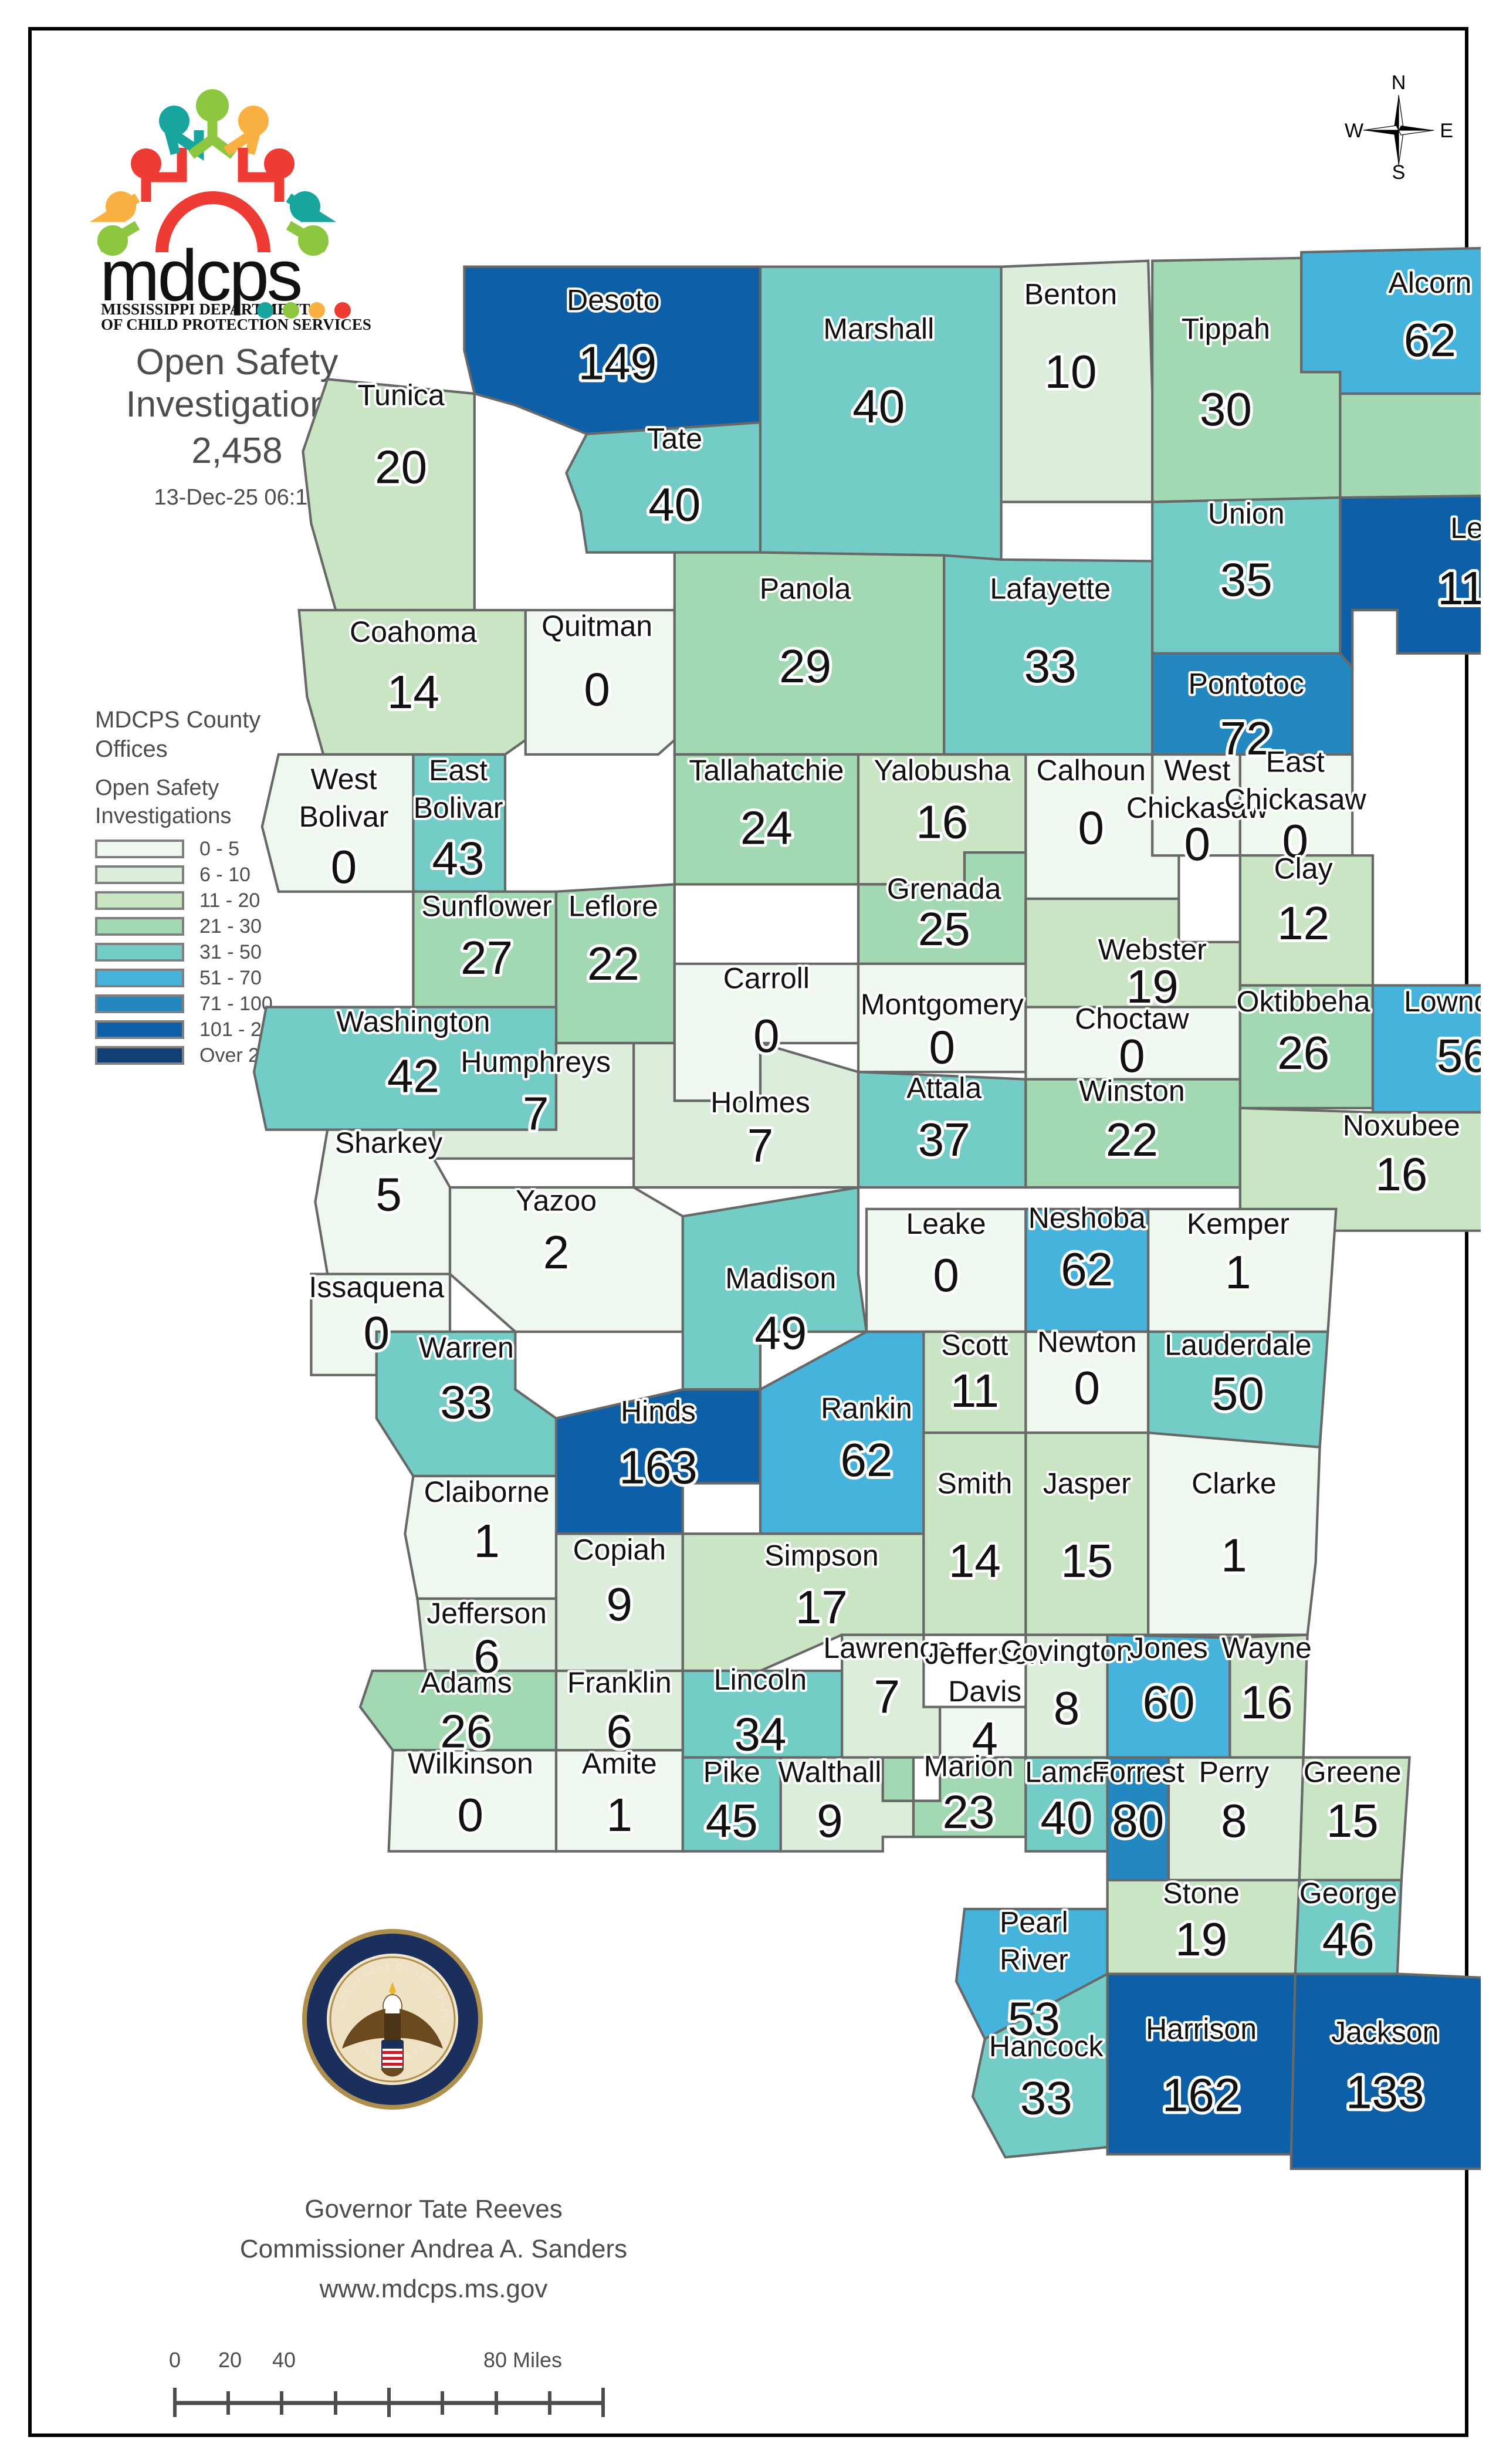 The width and height of the screenshot is (1496, 2464). What do you see at coordinates (523, 2360) in the screenshot?
I see `scale-tick-label: 80 Miles` at bounding box center [523, 2360].